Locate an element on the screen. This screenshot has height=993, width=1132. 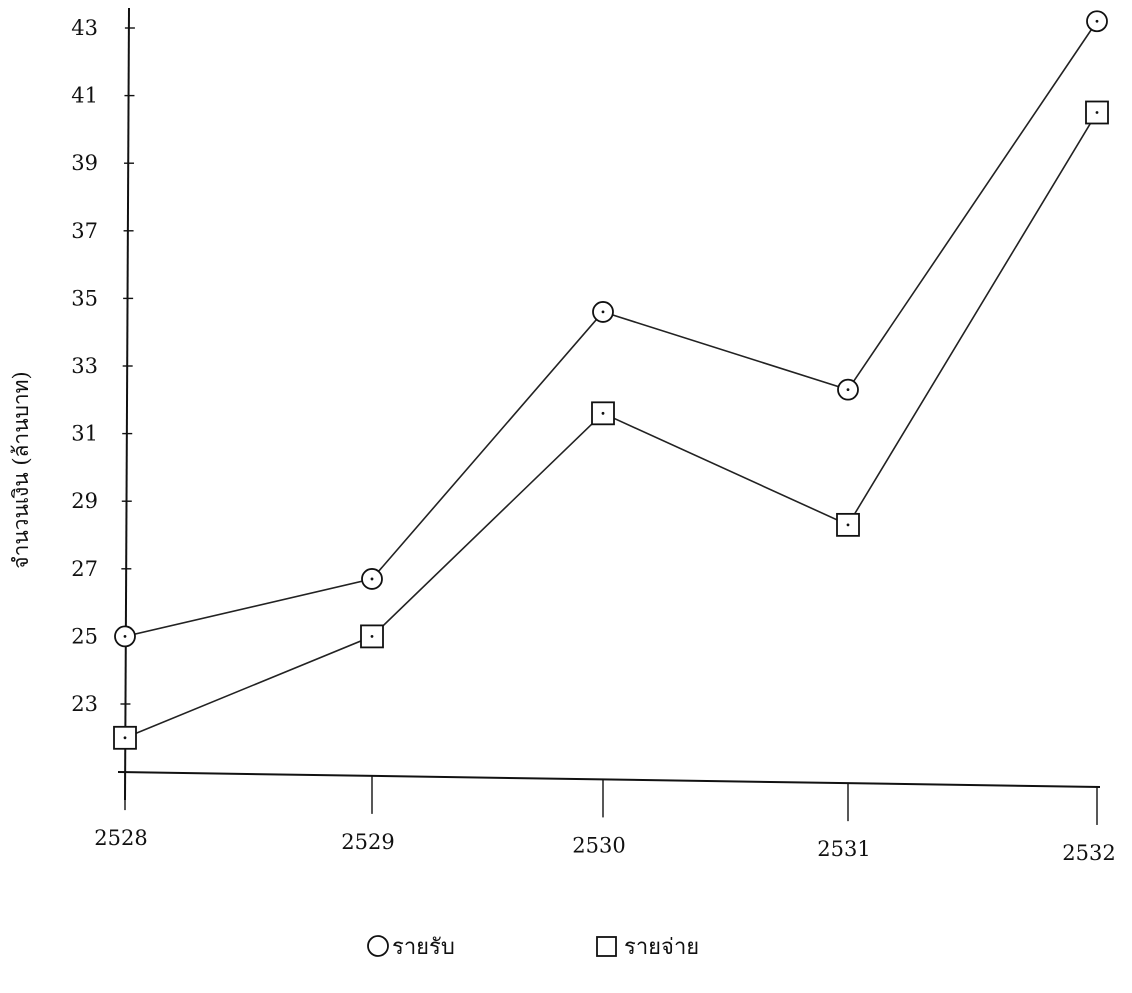
legend: รายรับ รายจ่าย is located at coordinates (533, 947).